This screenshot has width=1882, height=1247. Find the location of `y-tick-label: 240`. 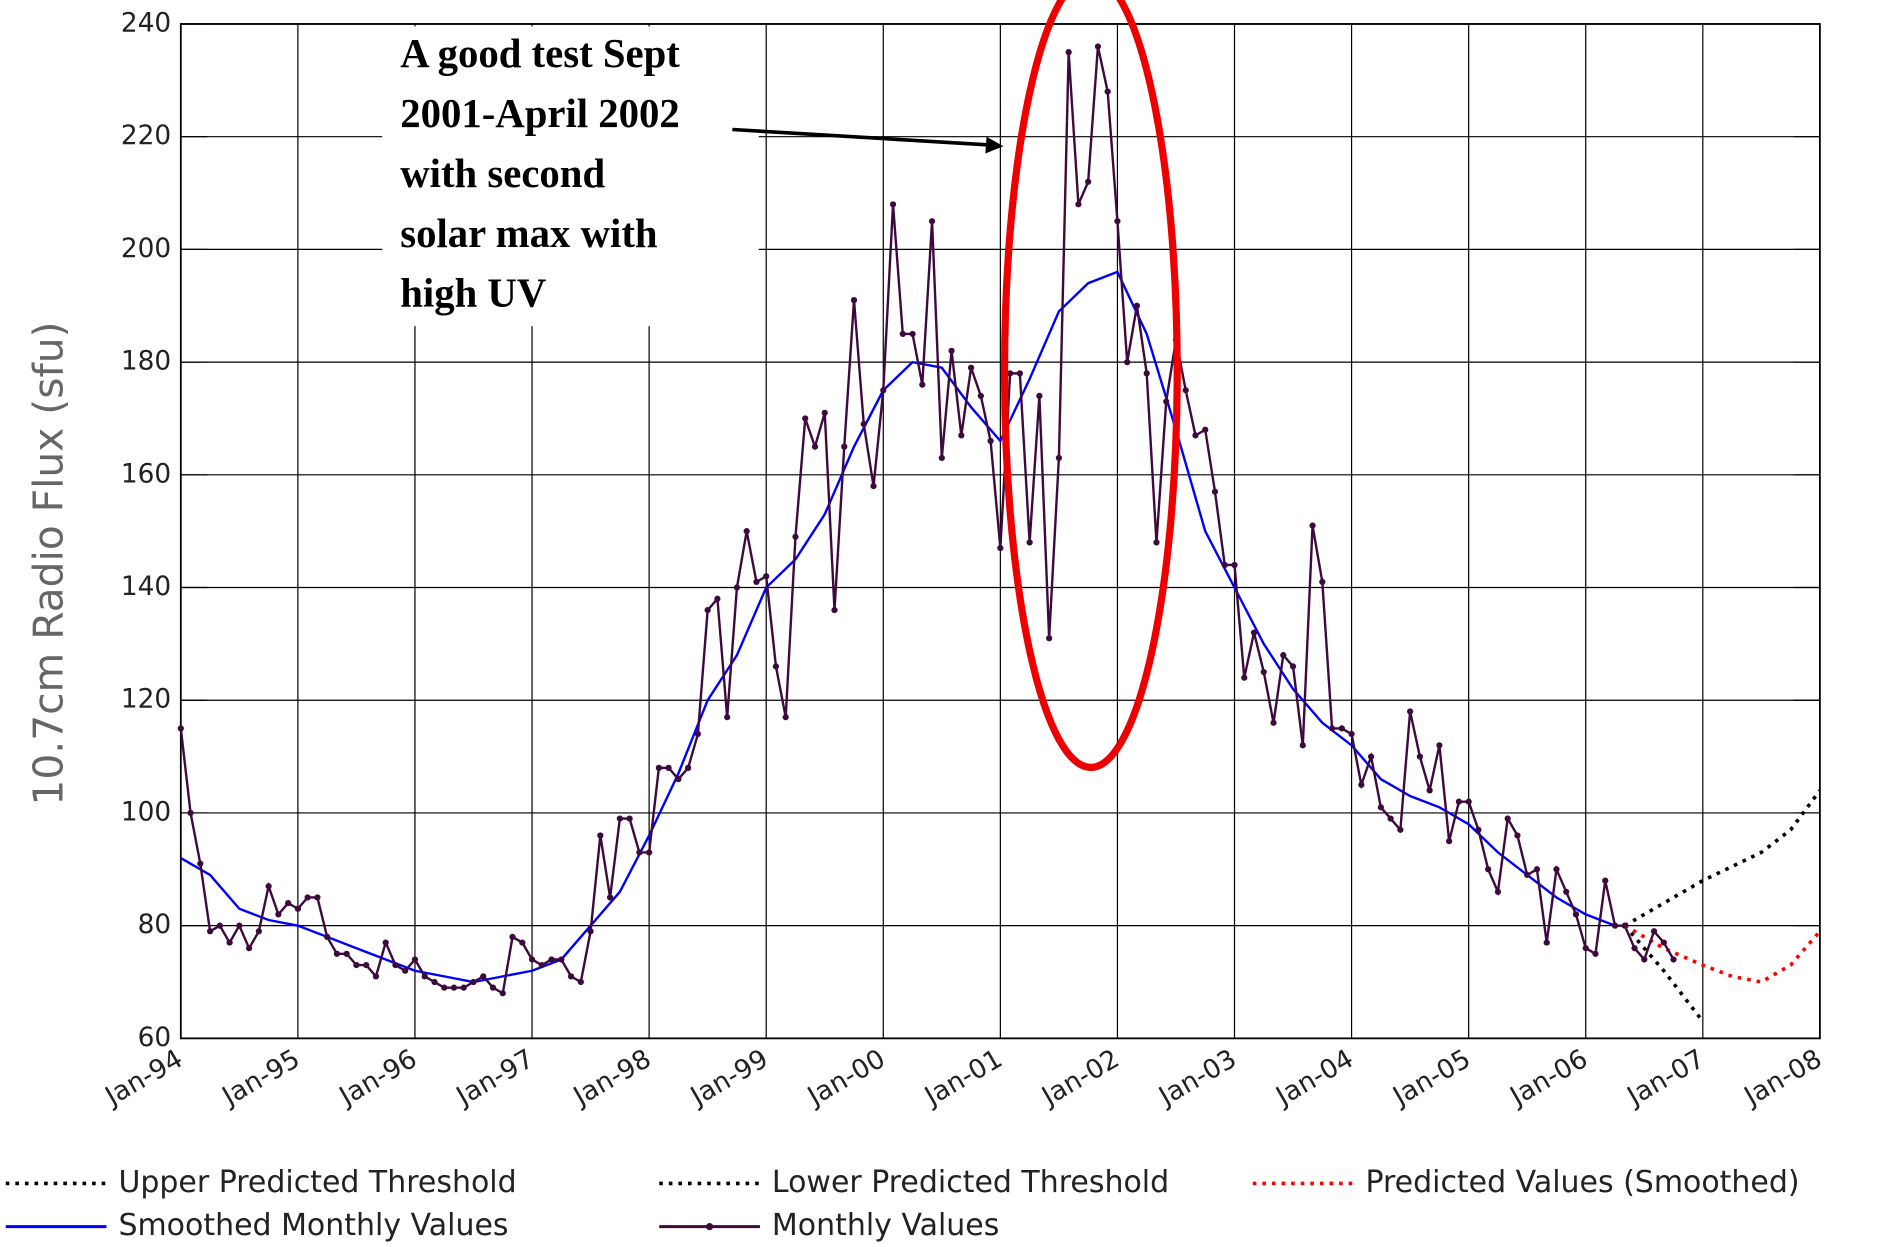

y-tick-label: 240 is located at coordinates (146, 23).